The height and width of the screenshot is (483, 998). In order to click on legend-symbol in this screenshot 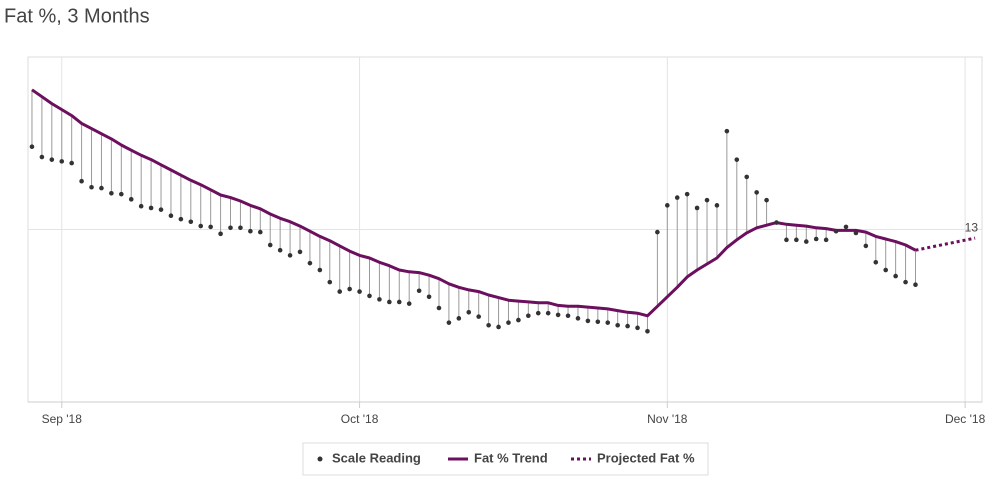, I will do `click(320, 459)`.